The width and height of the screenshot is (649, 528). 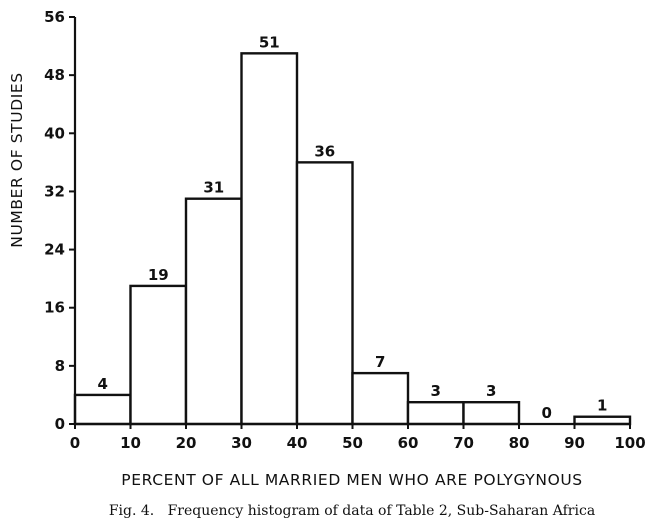 I want to click on y-tick-label: 40, so click(x=54, y=133).